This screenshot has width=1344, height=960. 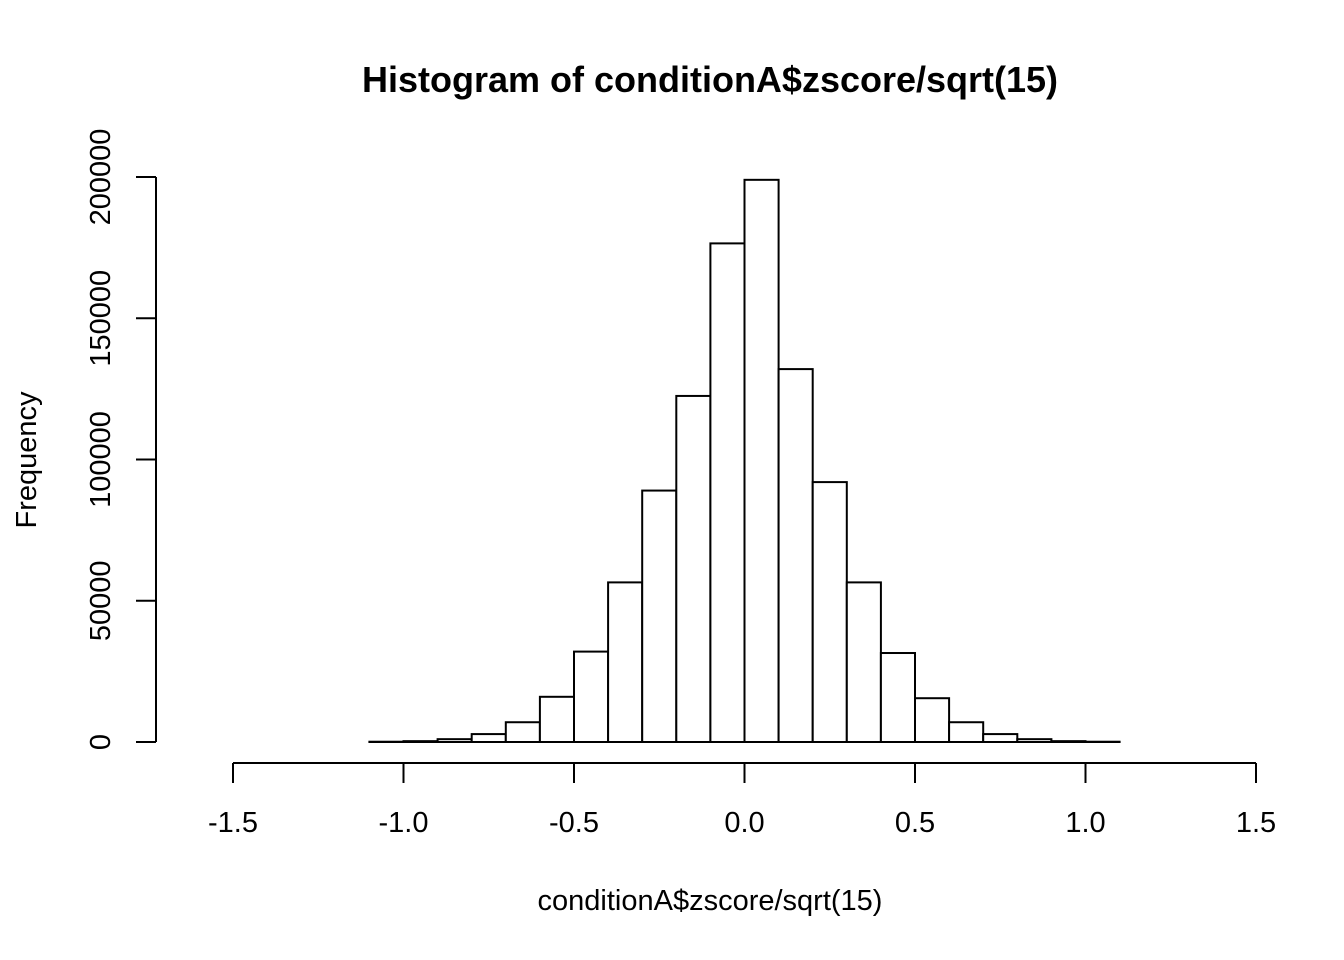 What do you see at coordinates (233, 823) in the screenshot?
I see `x-tick-label: -1.5` at bounding box center [233, 823].